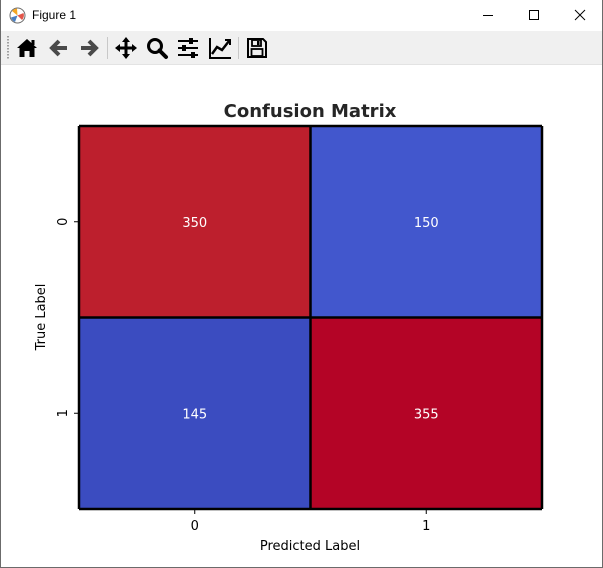 The height and width of the screenshot is (568, 603). Describe the element at coordinates (426, 526) in the screenshot. I see `x-tick-label: 1` at that location.